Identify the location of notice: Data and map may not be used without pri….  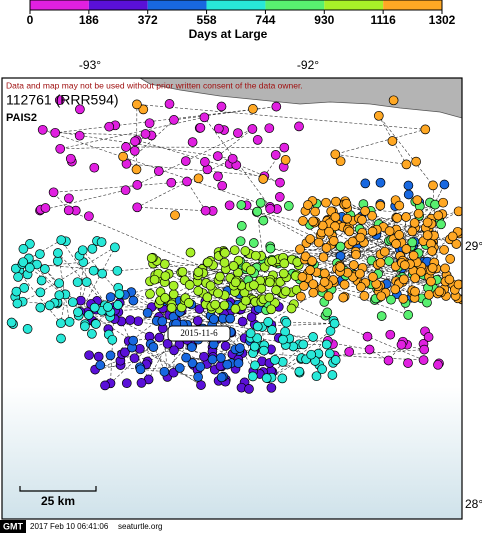
(154, 85).